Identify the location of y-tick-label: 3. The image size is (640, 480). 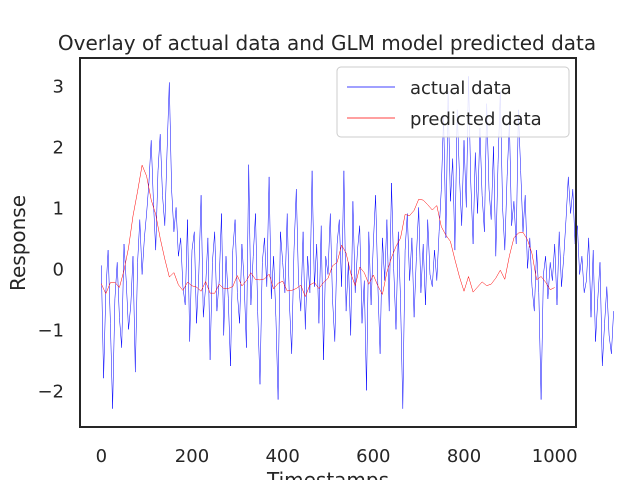
(58, 86).